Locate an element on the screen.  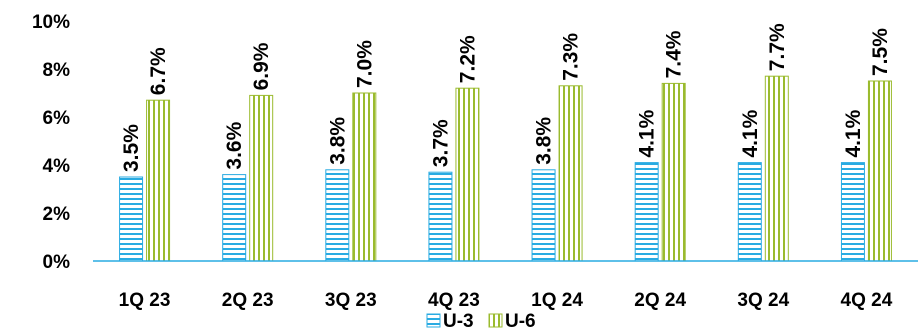
data-label-u-3-4: 3.7% is located at coordinates (440, 143).